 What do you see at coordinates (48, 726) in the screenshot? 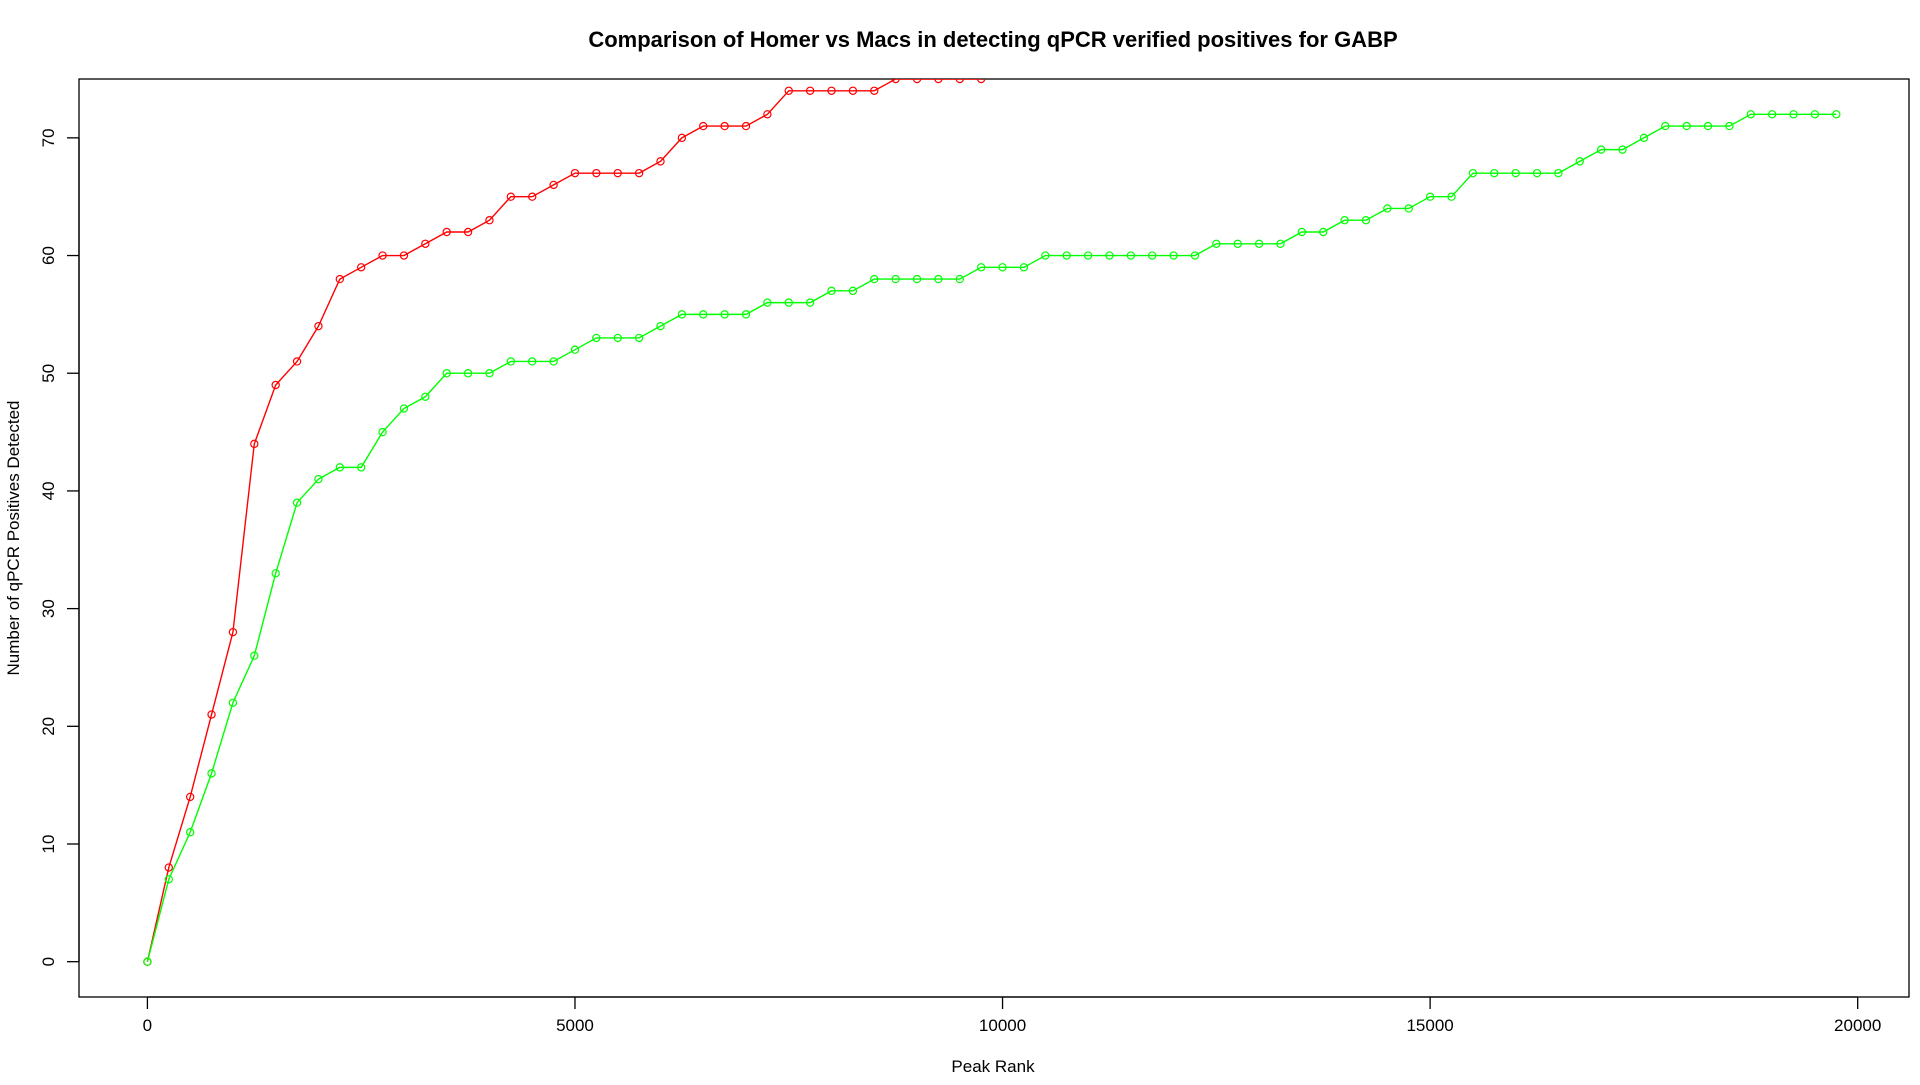
I see `y-tick-label: 20` at bounding box center [48, 726].